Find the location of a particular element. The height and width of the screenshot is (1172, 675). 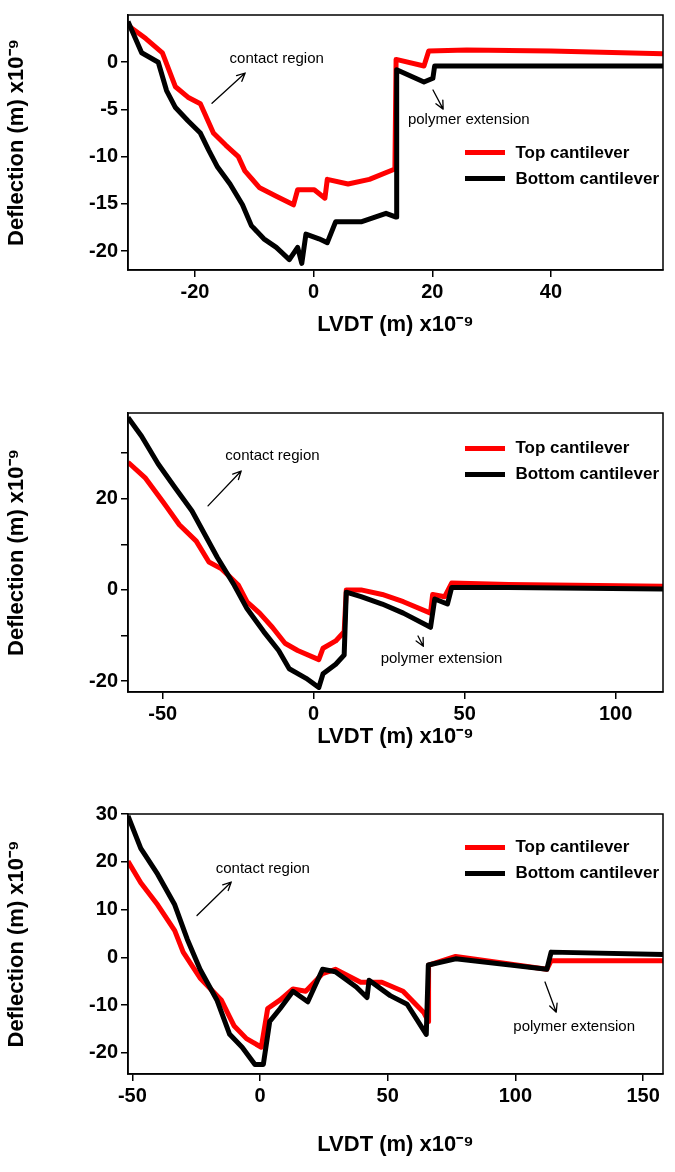

x-tick-label: 150 is located at coordinates (643, 1094).